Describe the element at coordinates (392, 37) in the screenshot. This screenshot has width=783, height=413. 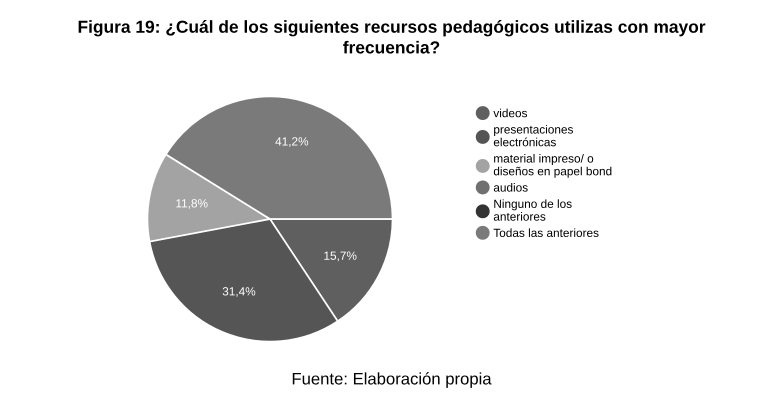
I see `chart-title: Figura 19: ¿Cuál de los siguientes recursos pedagógicos utilizas con mayor frecuencia?` at that location.